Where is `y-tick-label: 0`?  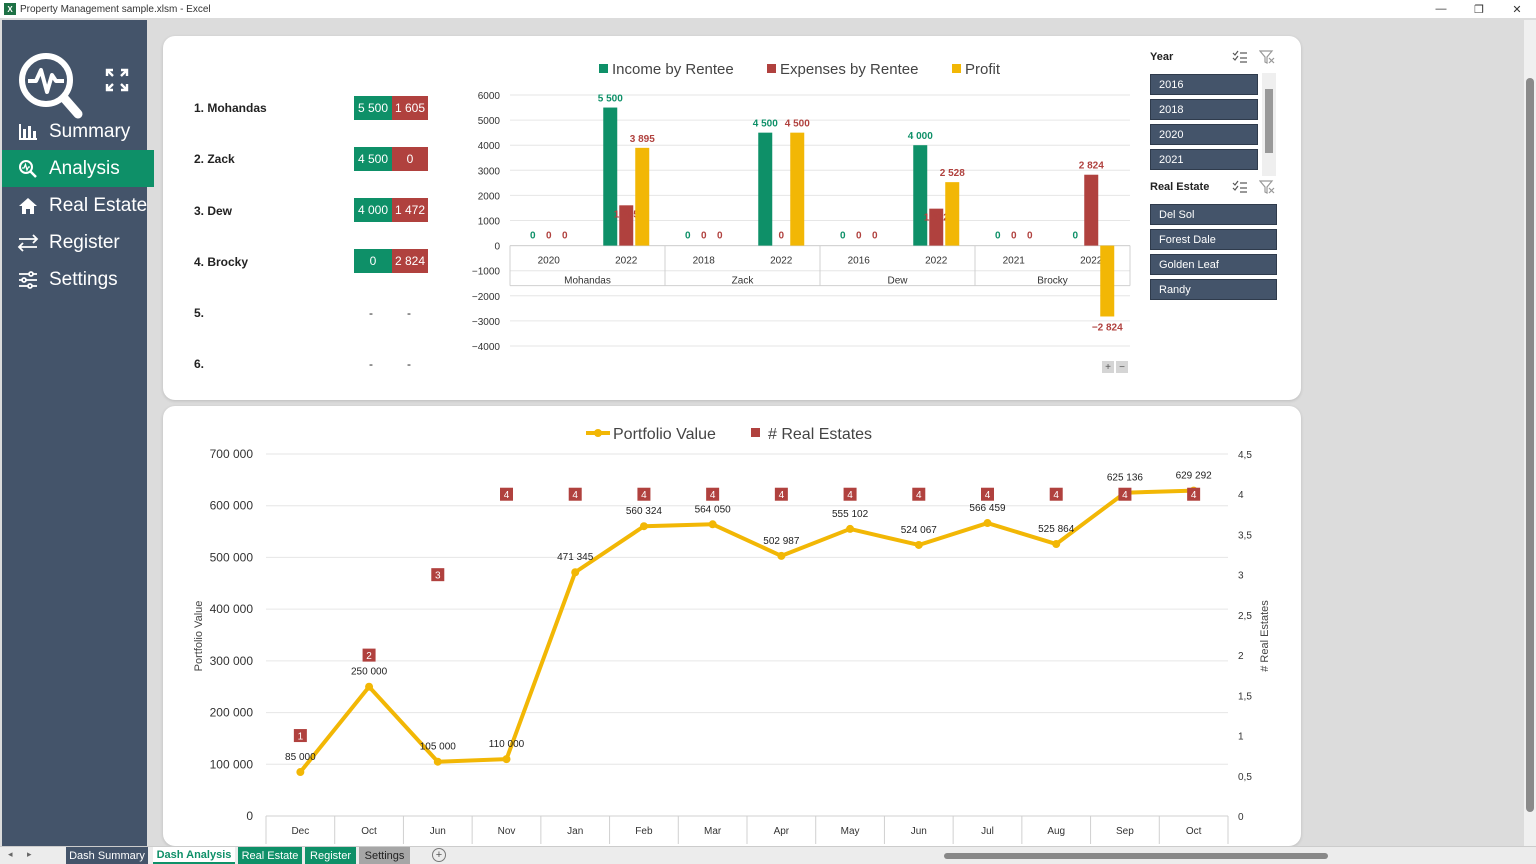 y-tick-label: 0 is located at coordinates (497, 247).